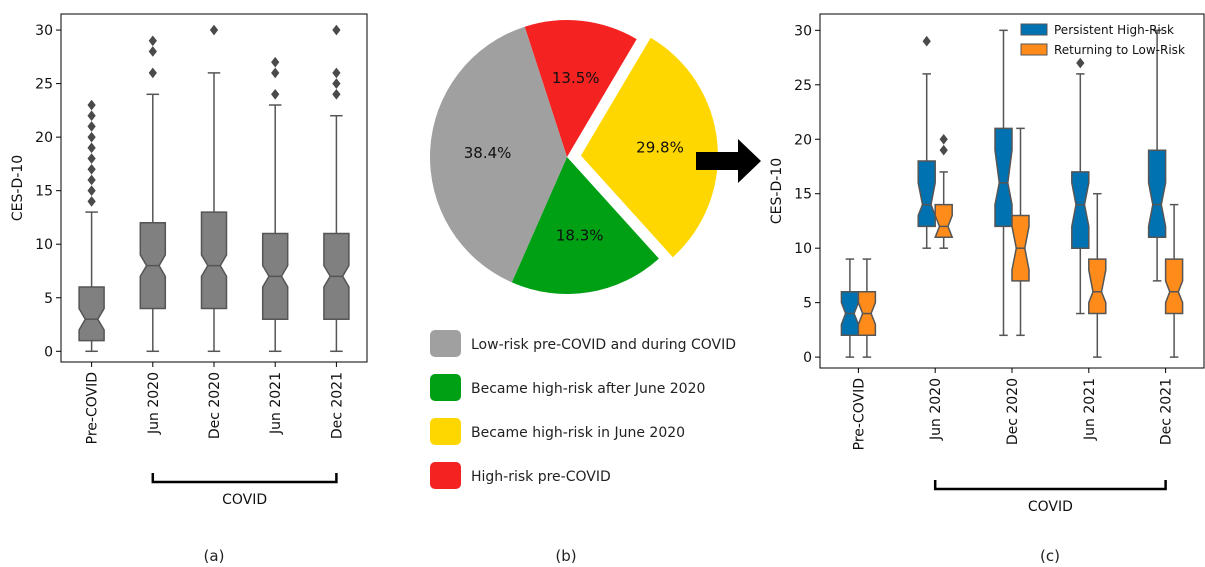 This screenshot has height=567, width=1205. What do you see at coordinates (1119, 50) in the screenshot?
I see `legend-label: Returning to Low-Risk` at bounding box center [1119, 50].